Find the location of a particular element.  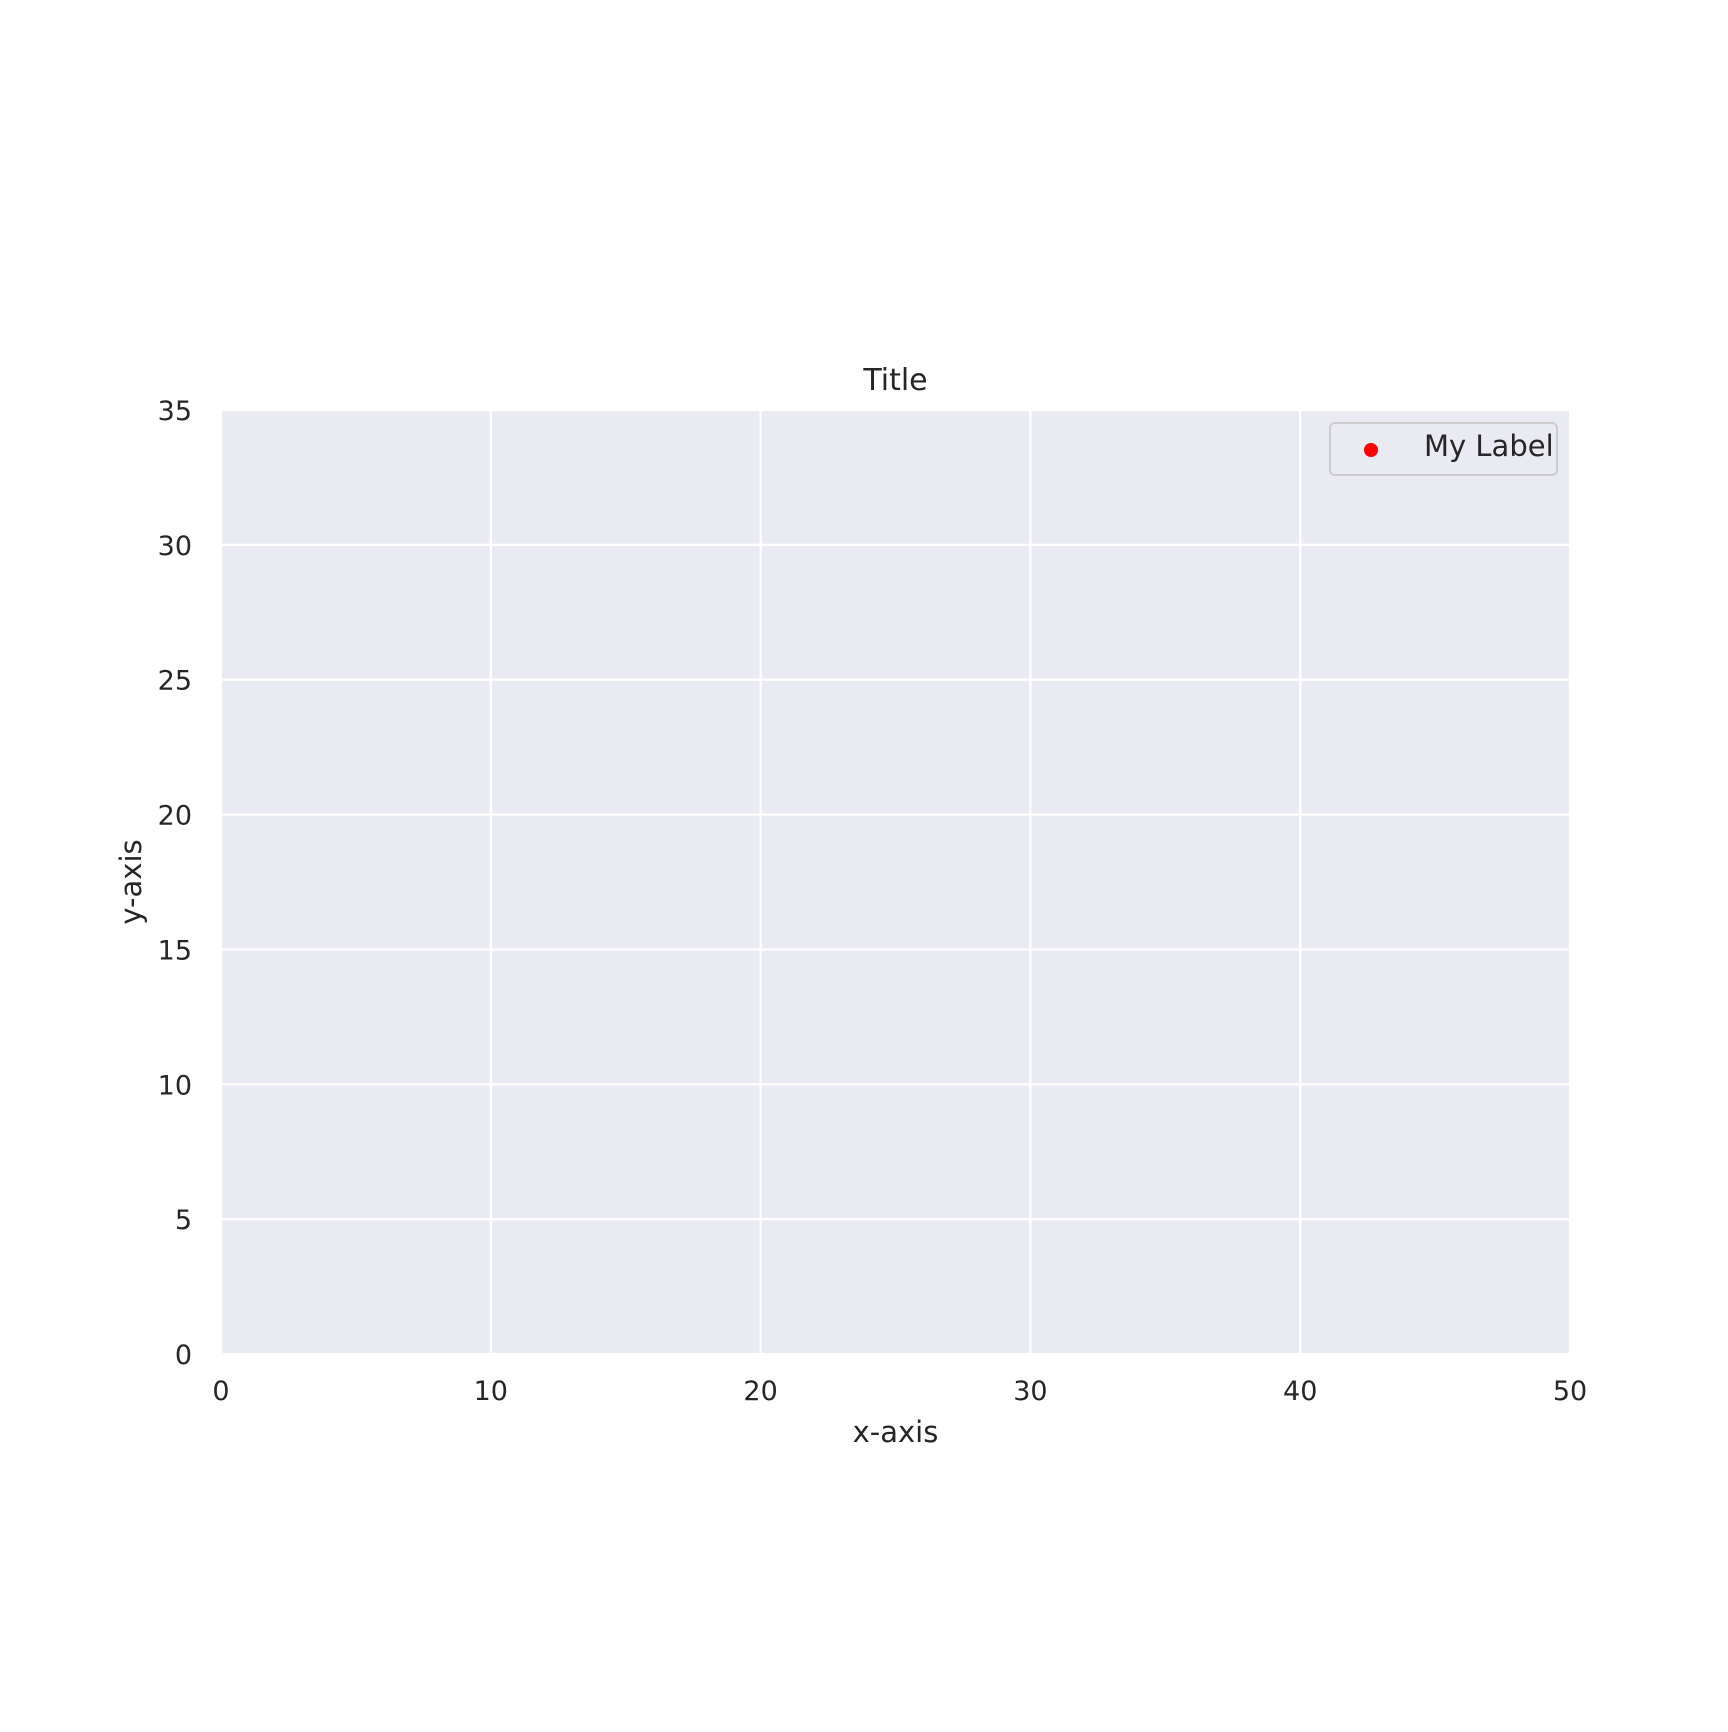

chart-title: Title is located at coordinates (894, 380).